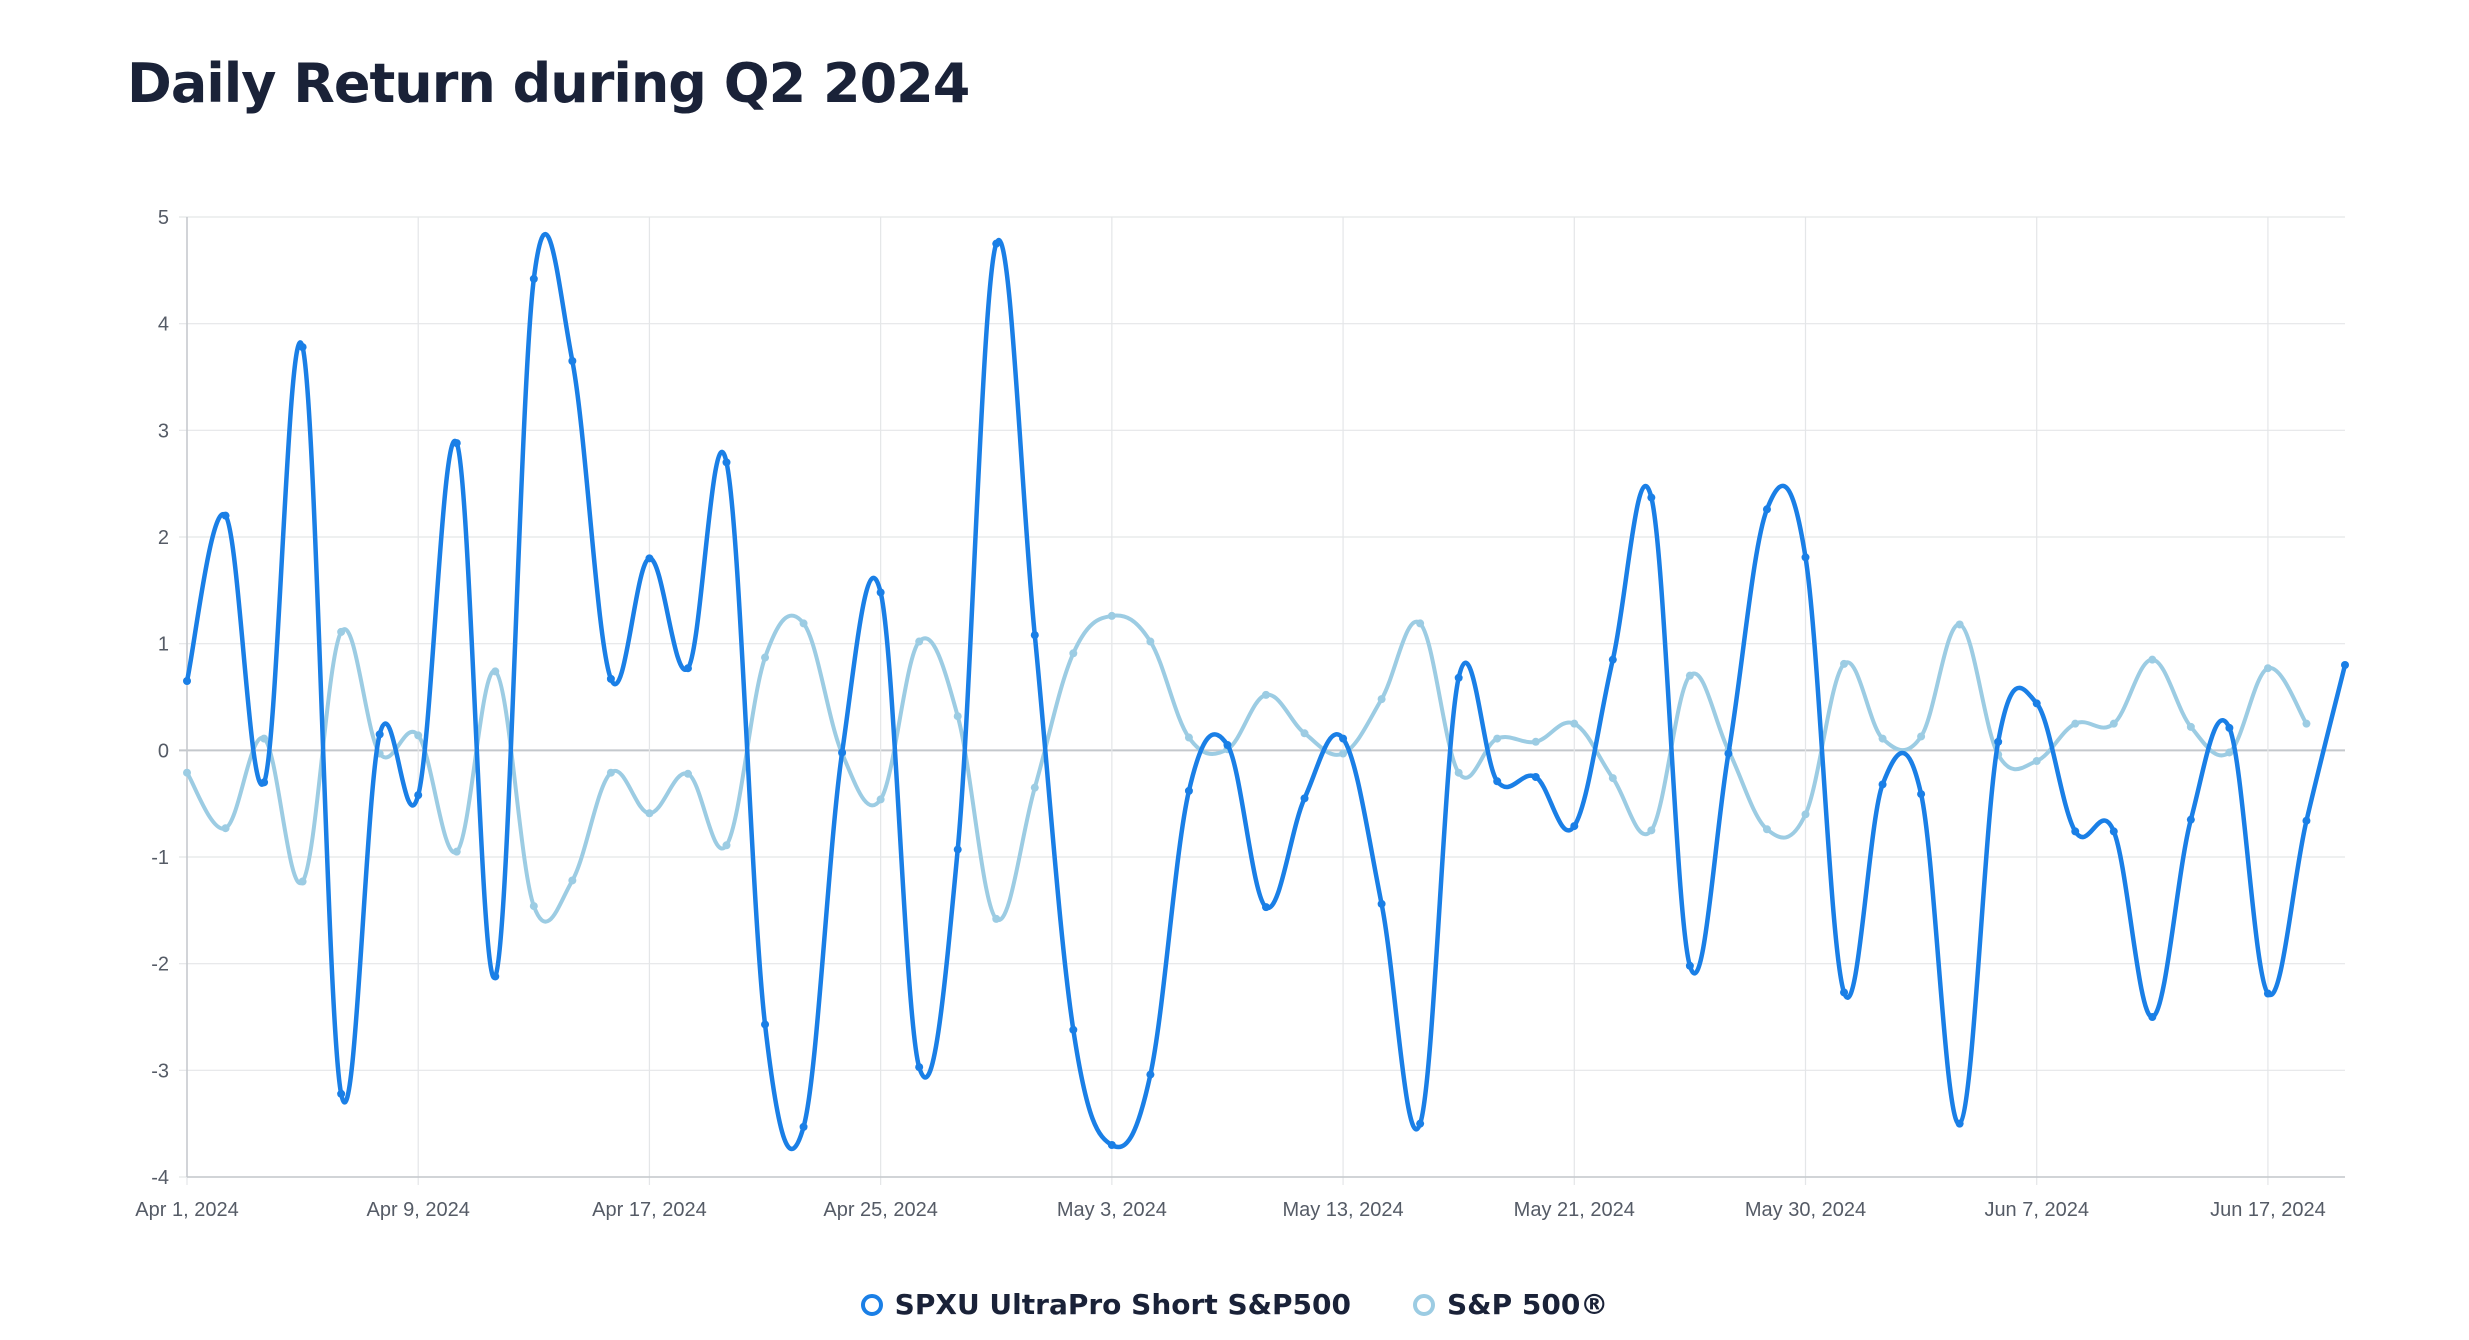 This screenshot has width=2469, height=1340. I want to click on legend-item-spxu: SPXU UltraPro Short S&P500, so click(1105, 1304).